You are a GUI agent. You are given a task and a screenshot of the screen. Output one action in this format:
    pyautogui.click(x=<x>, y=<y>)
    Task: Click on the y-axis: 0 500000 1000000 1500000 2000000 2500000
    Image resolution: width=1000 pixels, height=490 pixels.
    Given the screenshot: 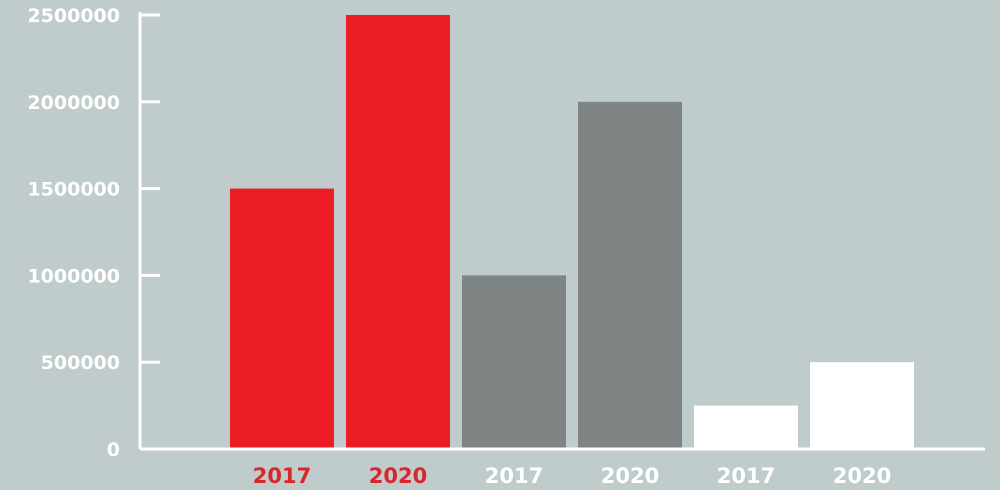 What is the action you would take?
    pyautogui.click(x=93, y=233)
    